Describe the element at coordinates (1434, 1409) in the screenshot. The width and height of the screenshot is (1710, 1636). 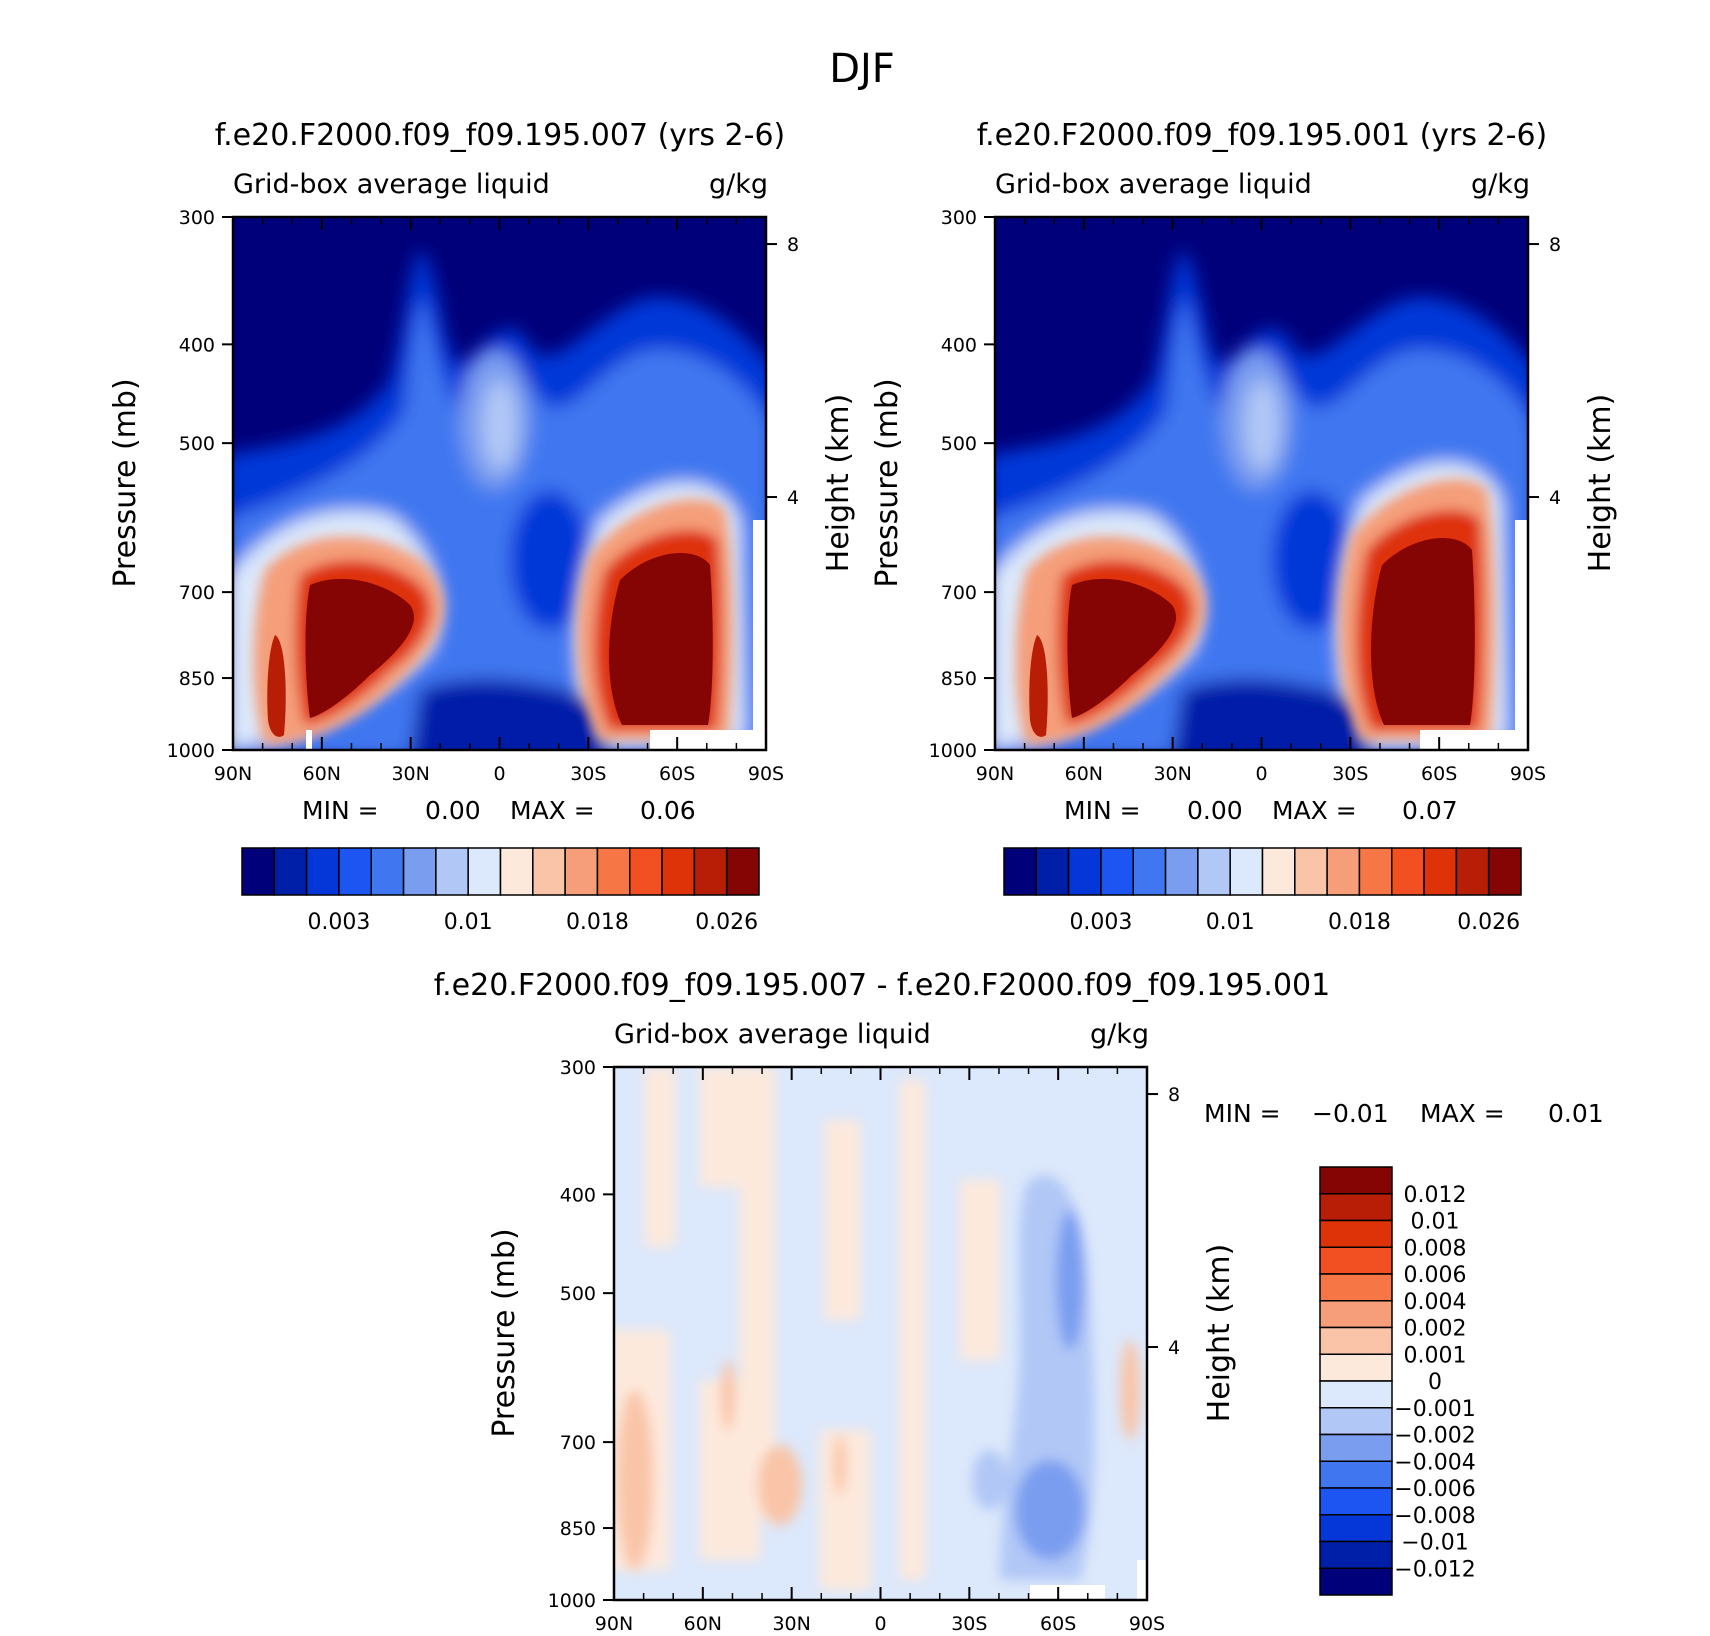
I see `panel-c-colorbar-label: −0.001` at that location.